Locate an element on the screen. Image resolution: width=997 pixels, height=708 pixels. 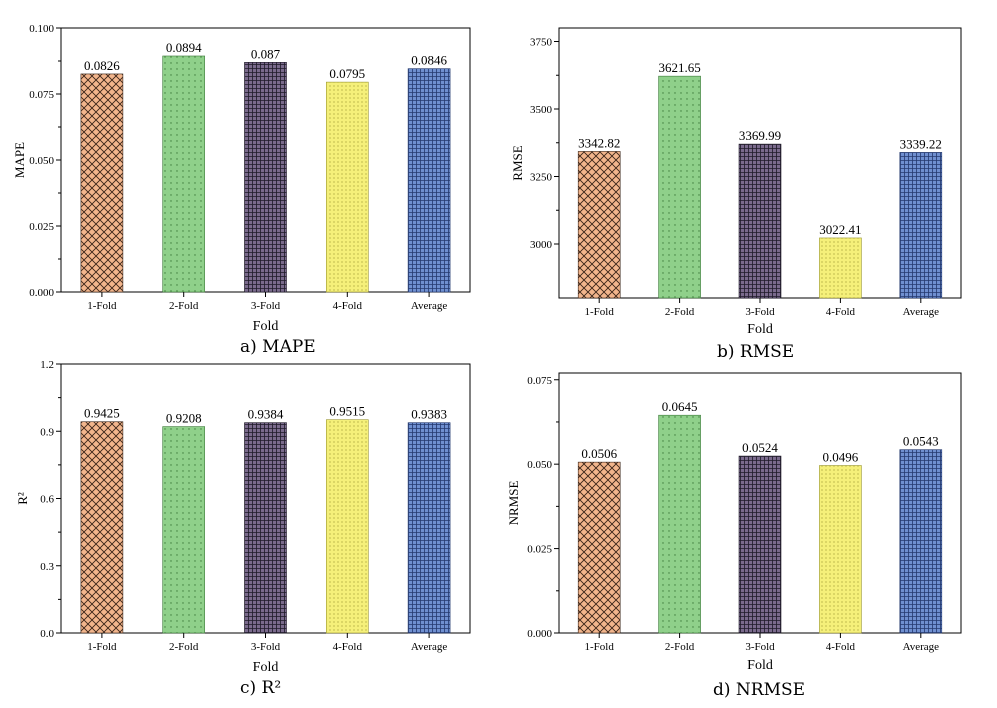
caption-a: a) MAPE is located at coordinates (278, 347).